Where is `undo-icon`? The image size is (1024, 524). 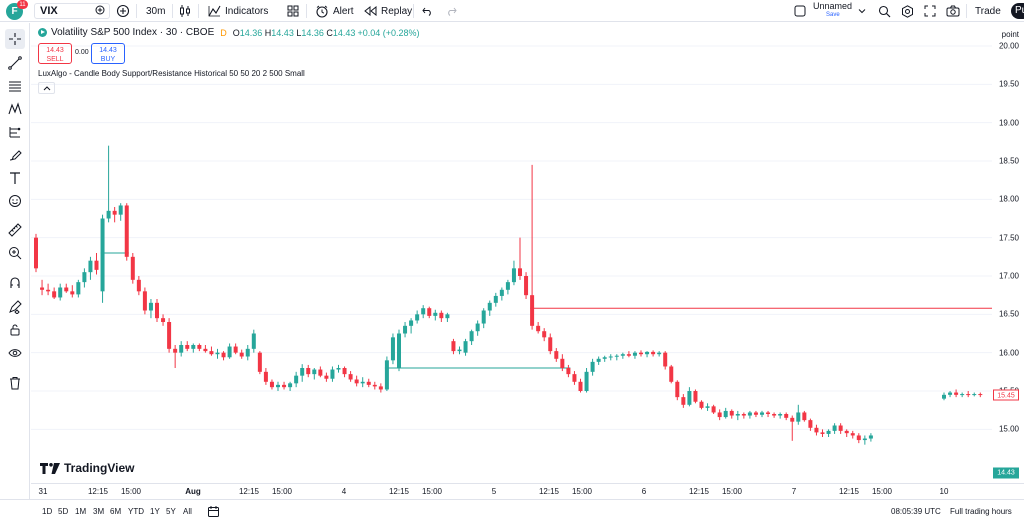
undo-icon is located at coordinates (427, 11).